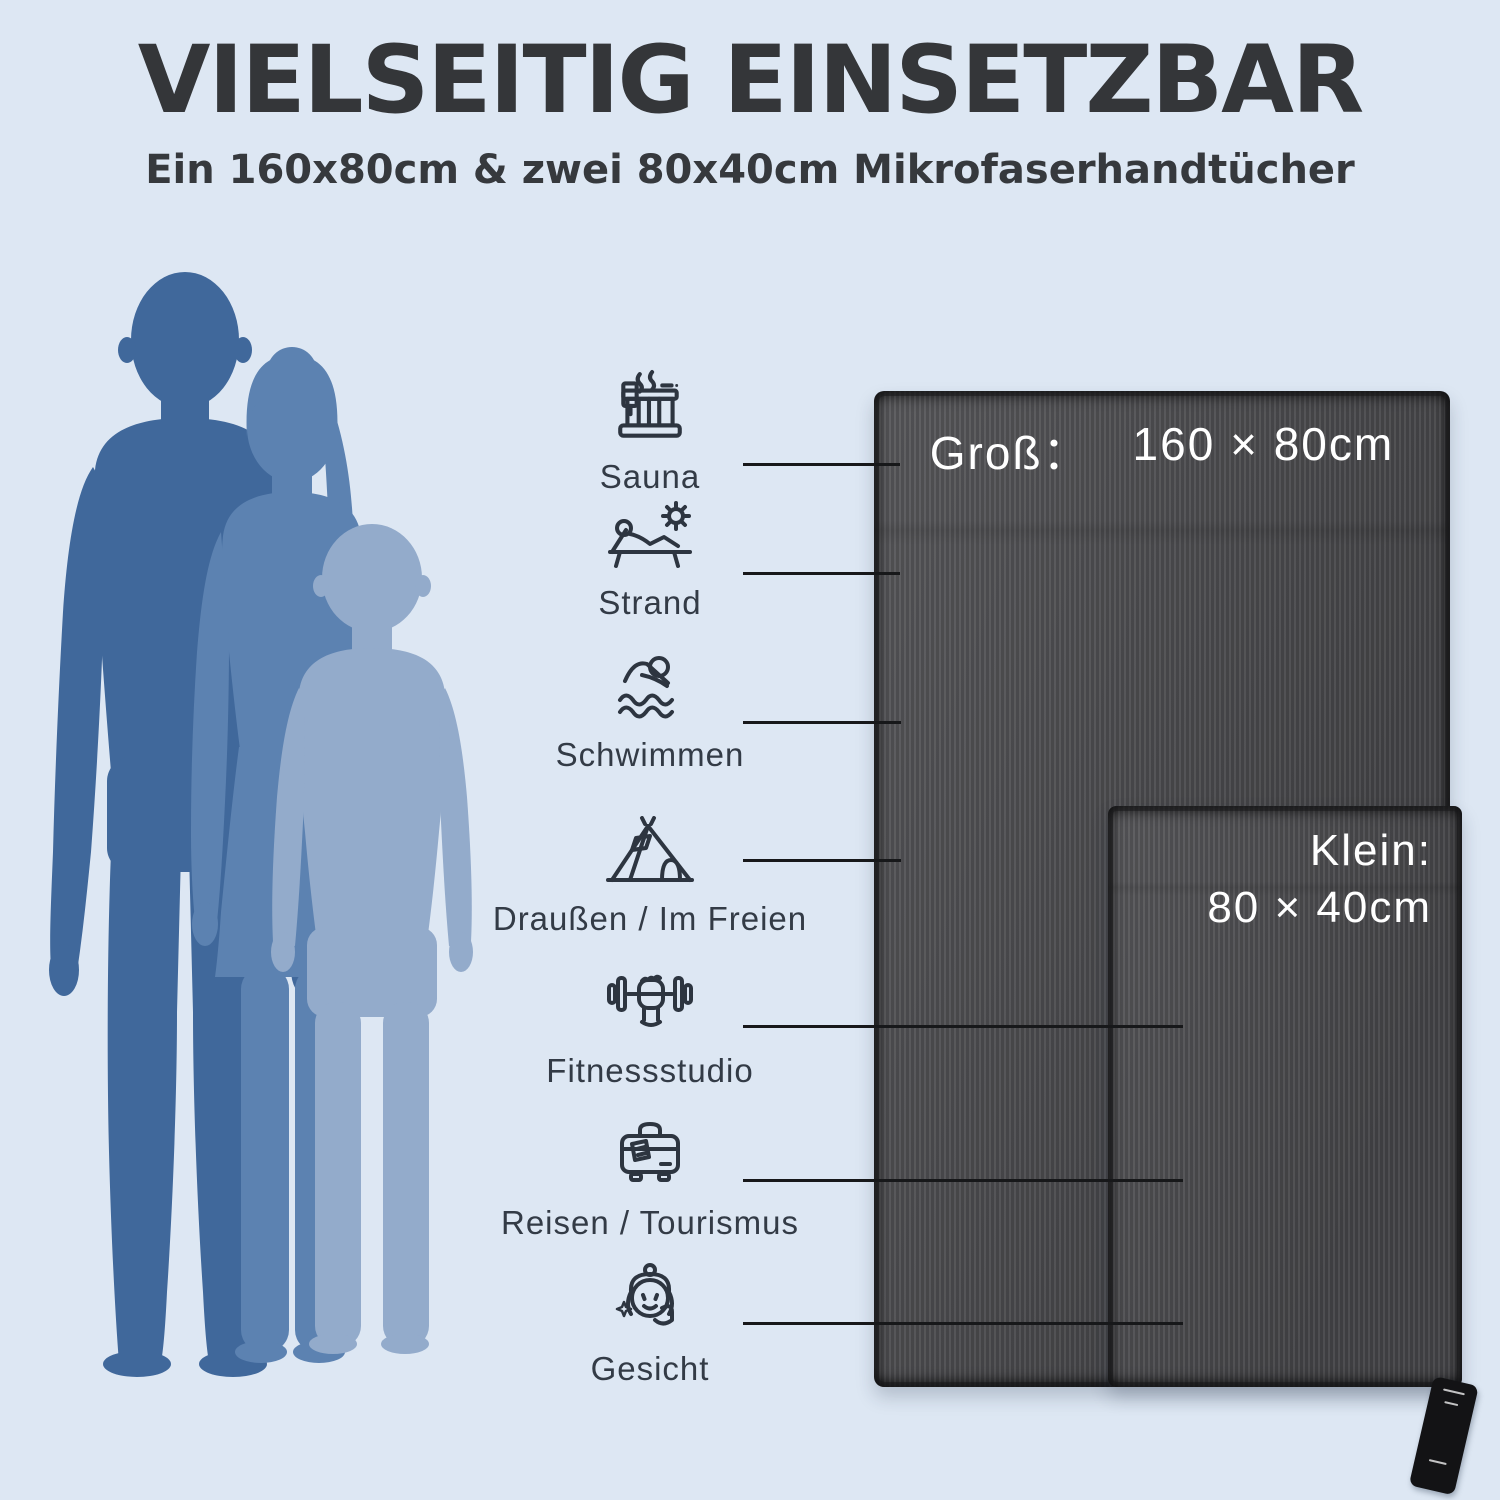  I want to click on use-item-sauna: Sauna, so click(650, 431).